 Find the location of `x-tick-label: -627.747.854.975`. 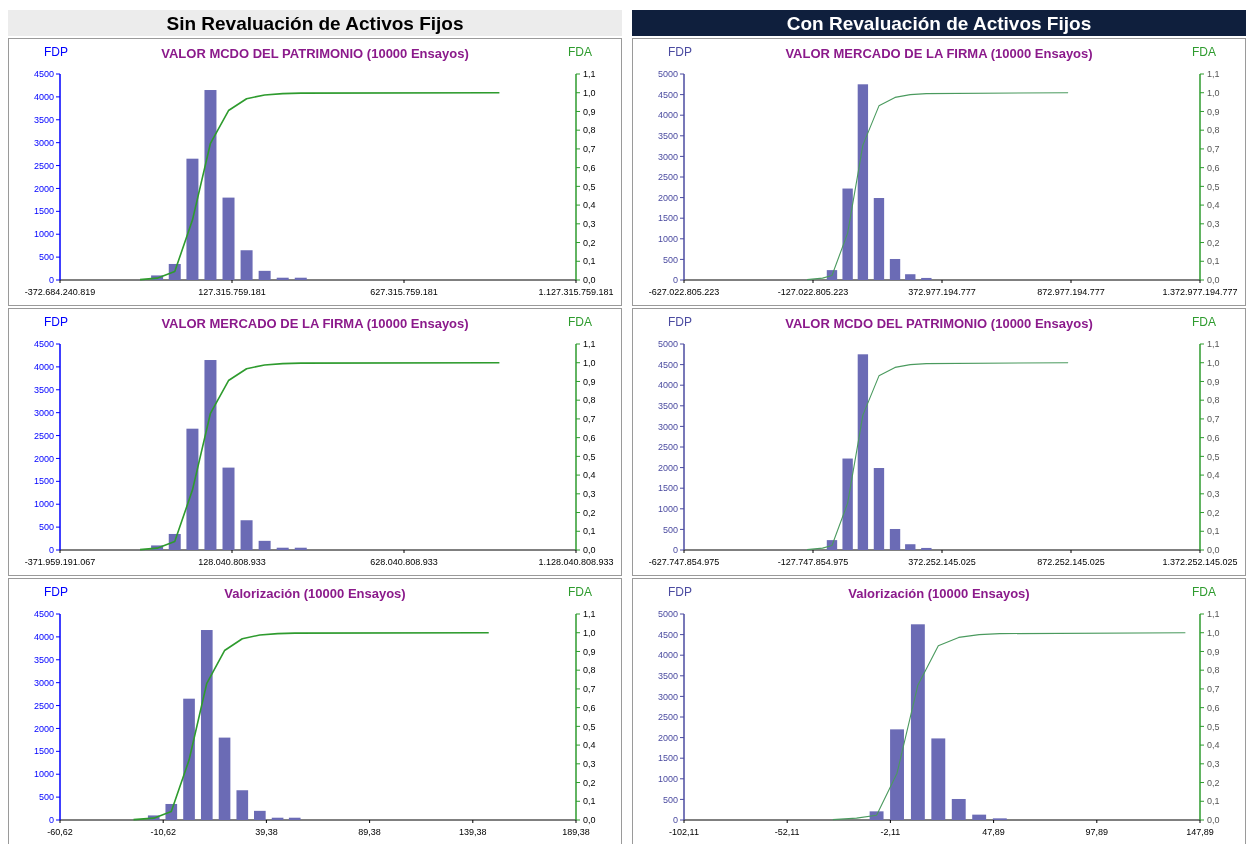

x-tick-label: -627.747.854.975 is located at coordinates (684, 562).